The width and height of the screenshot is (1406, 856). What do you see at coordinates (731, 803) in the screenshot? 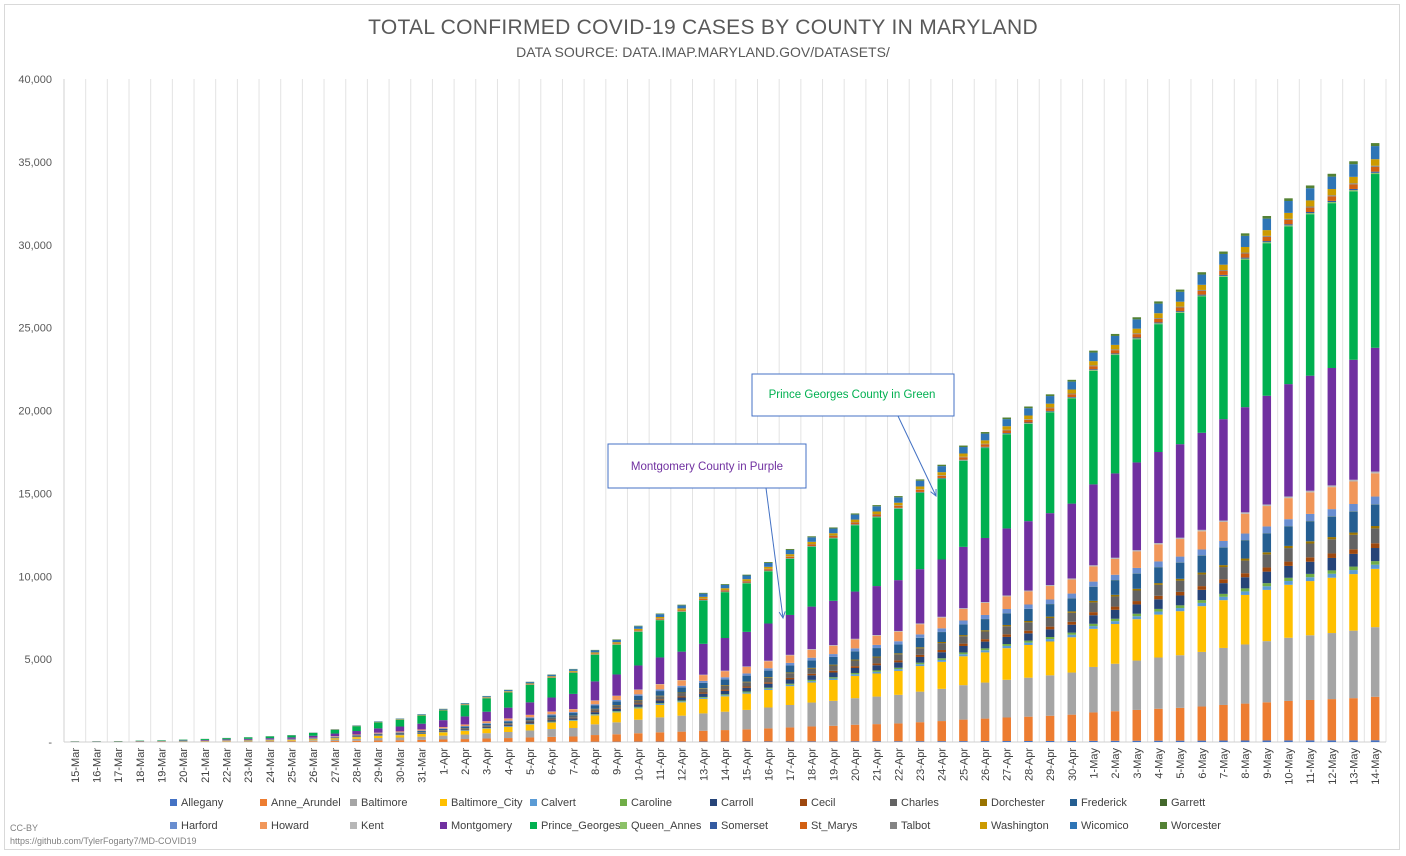
I see `legend-item: Carroll` at bounding box center [731, 803].